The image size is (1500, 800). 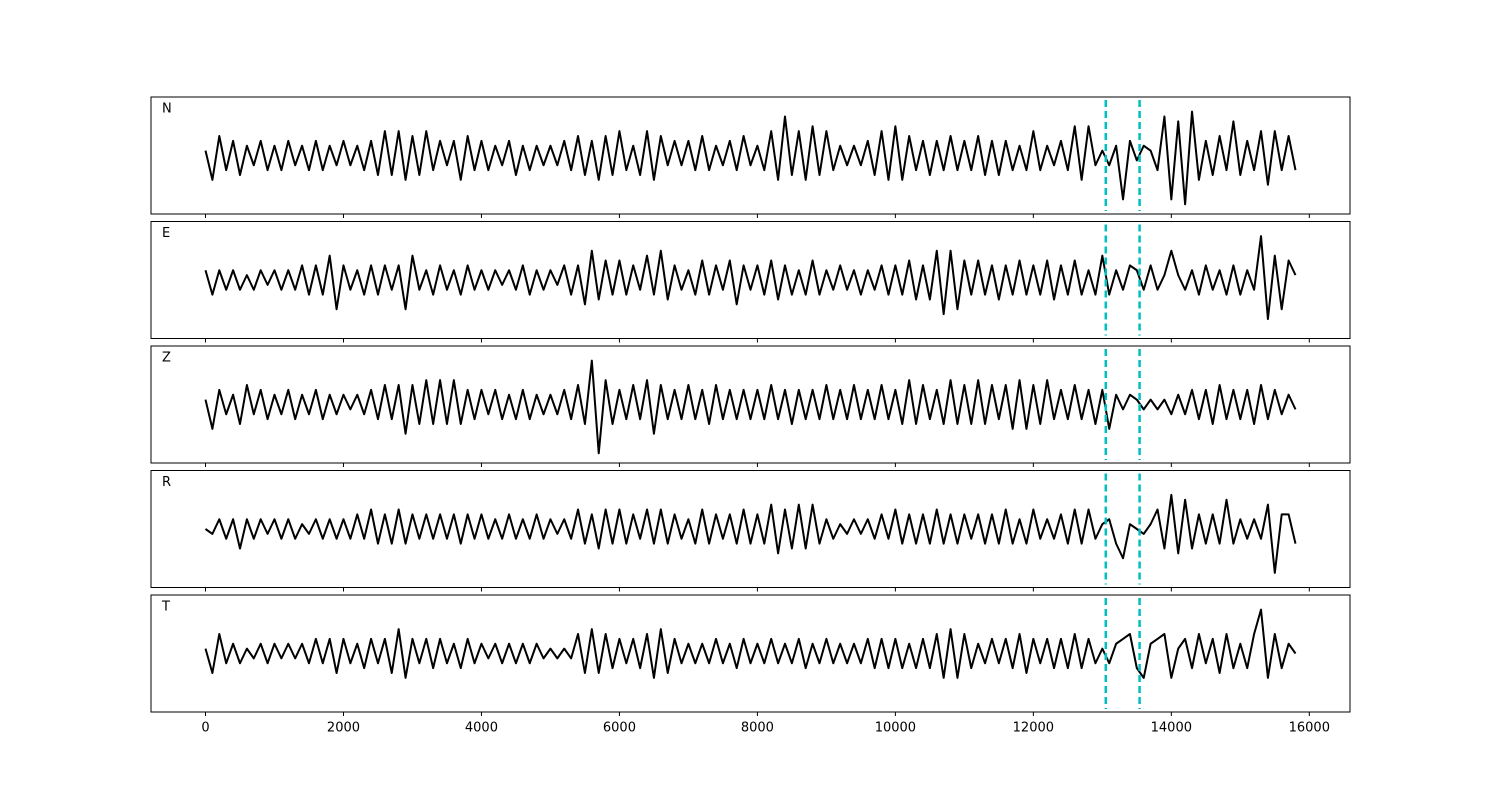 I want to click on panel-label: R, so click(x=166, y=482).